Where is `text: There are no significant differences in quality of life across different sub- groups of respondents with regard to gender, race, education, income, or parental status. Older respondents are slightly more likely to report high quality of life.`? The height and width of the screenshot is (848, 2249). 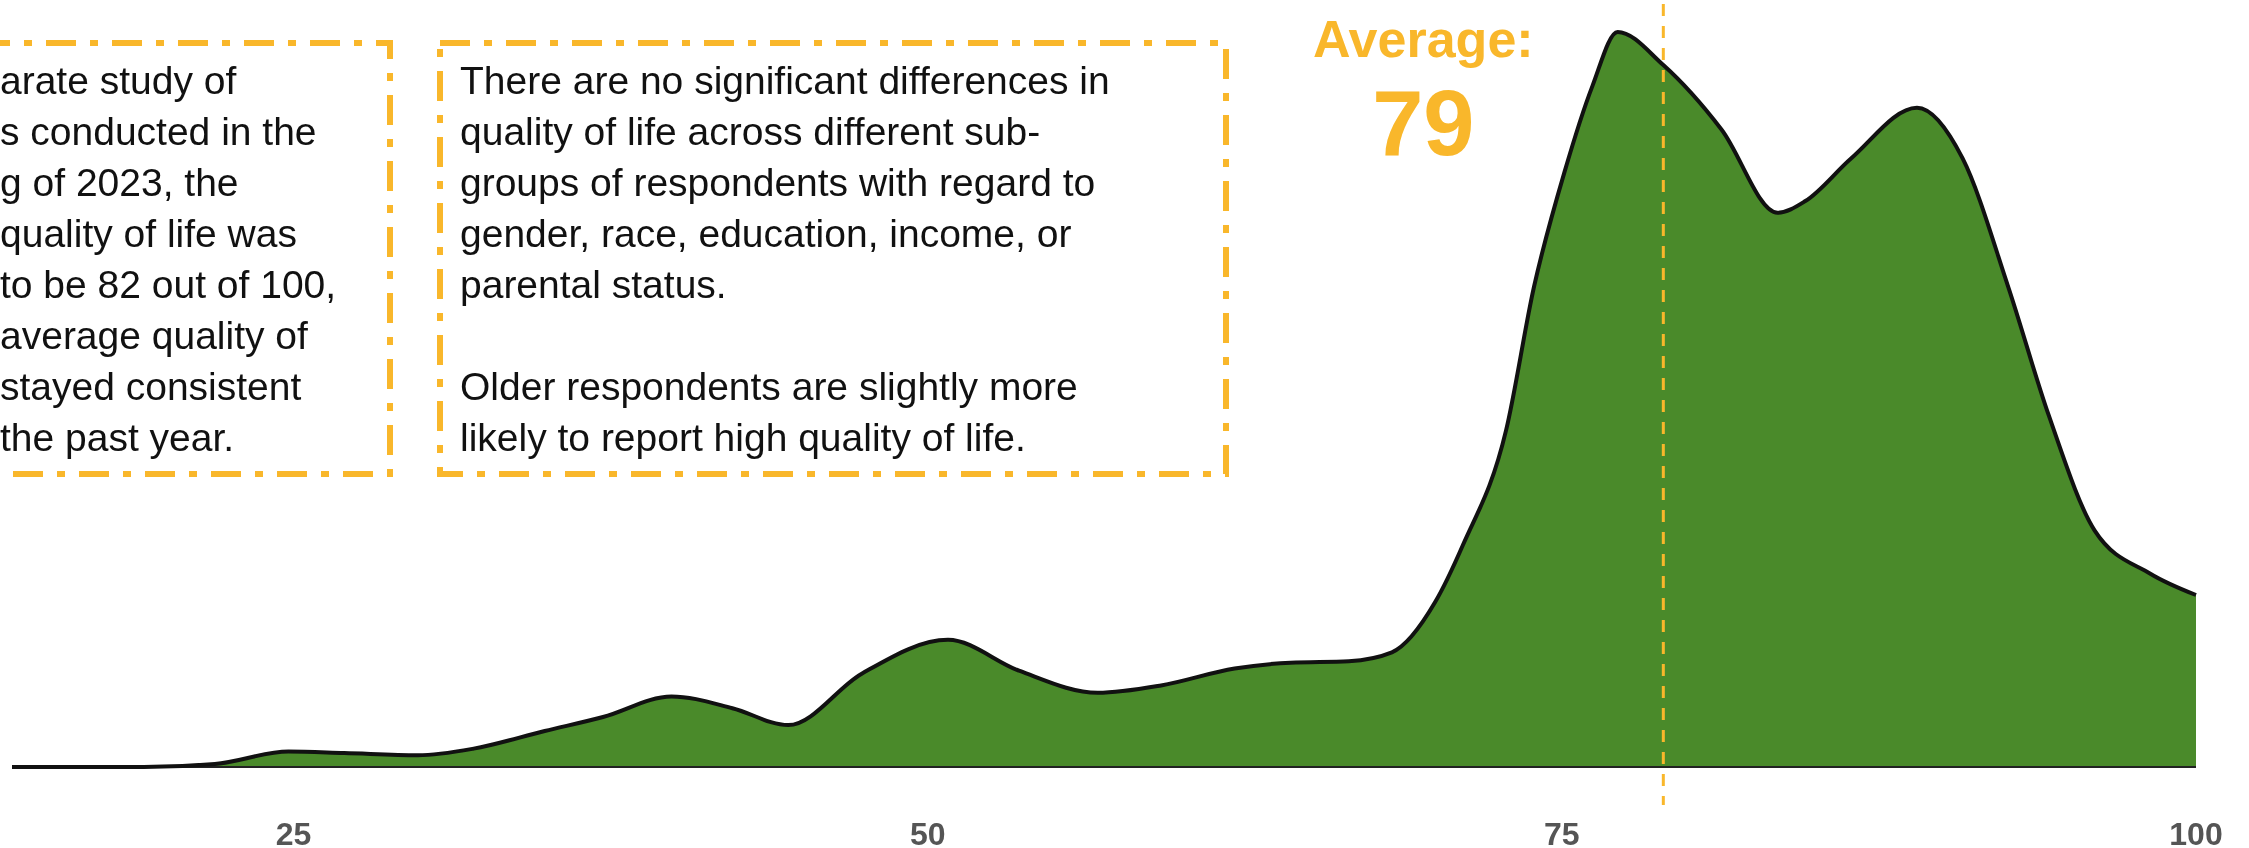 text: There are no significant differences in quality of life across different sub- groups of respondents with regard to gender, race, education, income, or parental status. Older respondents are slightly more likely to report high quality of life. is located at coordinates (785, 259).